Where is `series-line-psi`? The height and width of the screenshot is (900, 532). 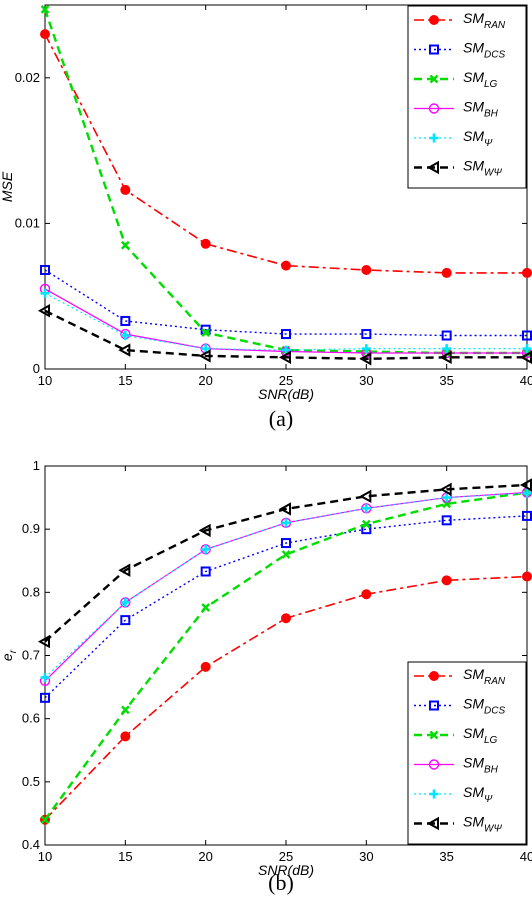
series-line-psi is located at coordinates (285, 321).